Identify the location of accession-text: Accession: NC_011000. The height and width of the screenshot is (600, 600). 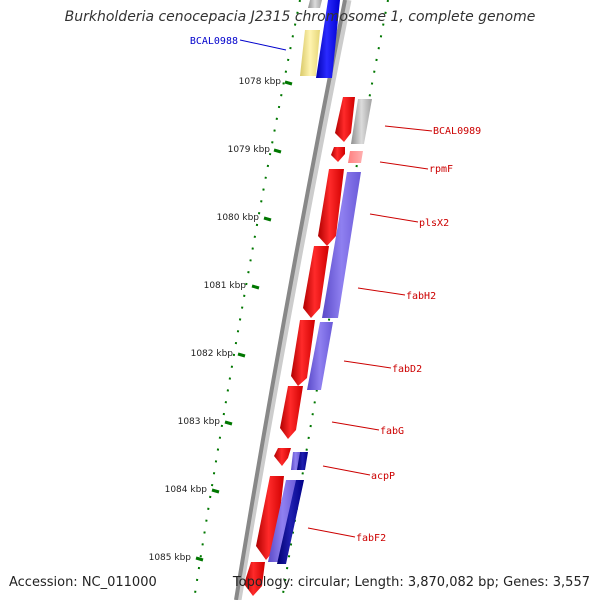
(83, 582).